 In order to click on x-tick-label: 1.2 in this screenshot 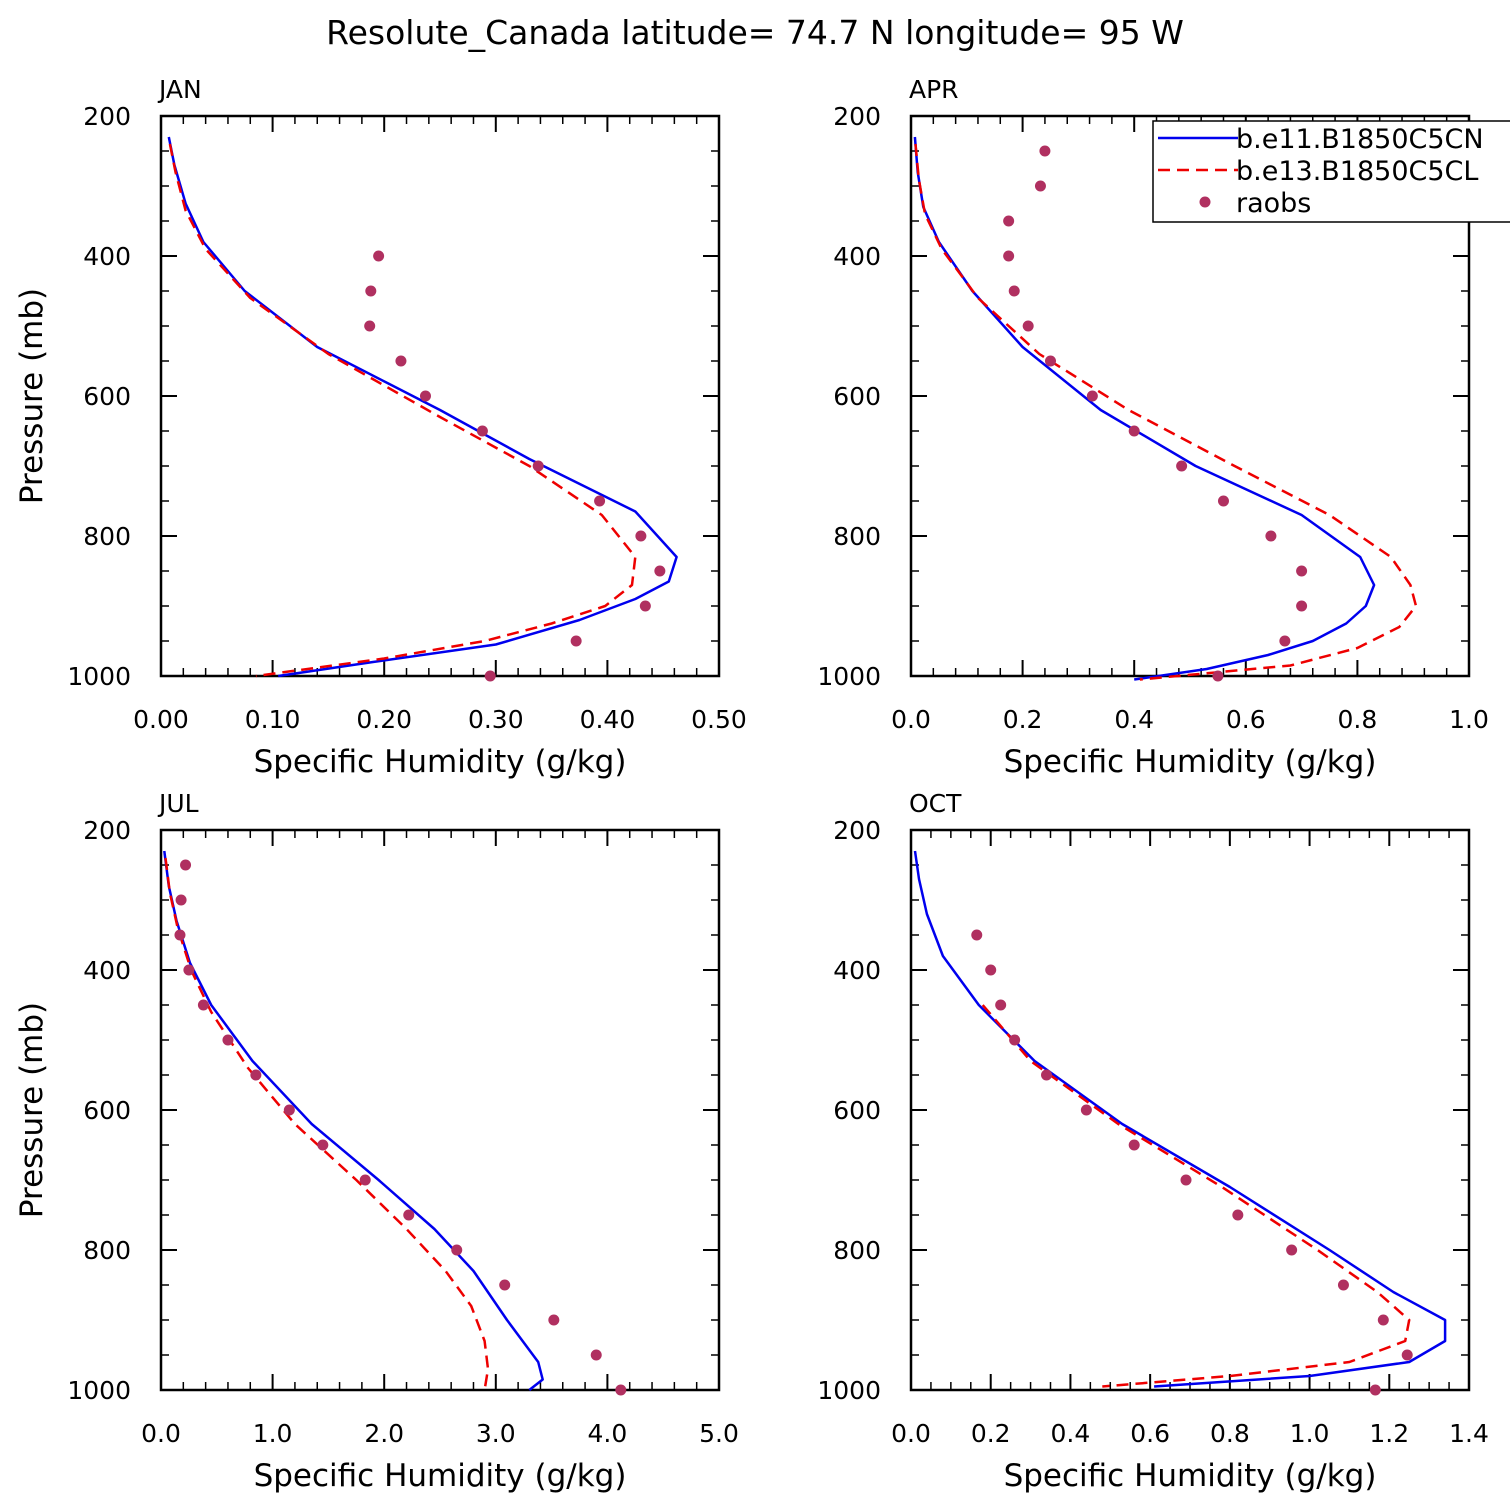, I will do `click(1389, 1433)`.